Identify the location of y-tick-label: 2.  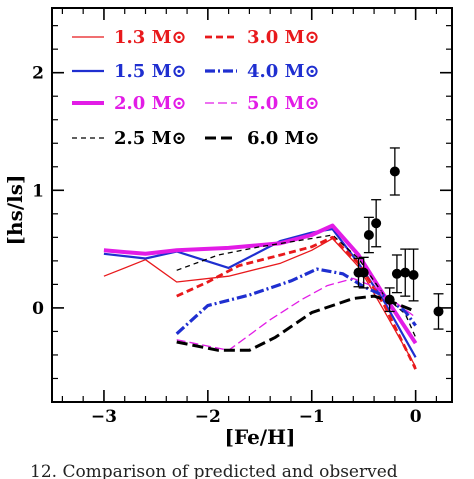
(38, 74).